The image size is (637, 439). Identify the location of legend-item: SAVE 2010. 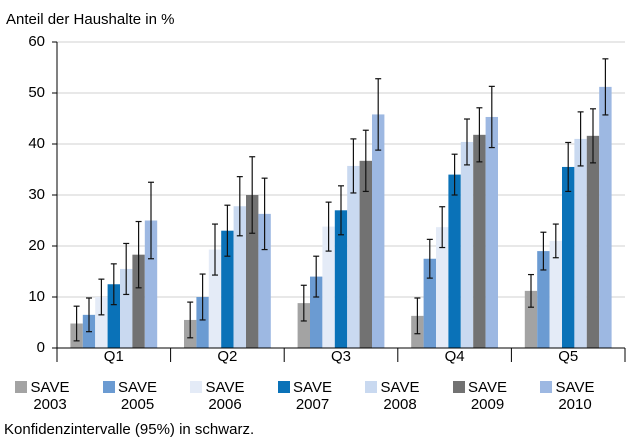
(571, 396).